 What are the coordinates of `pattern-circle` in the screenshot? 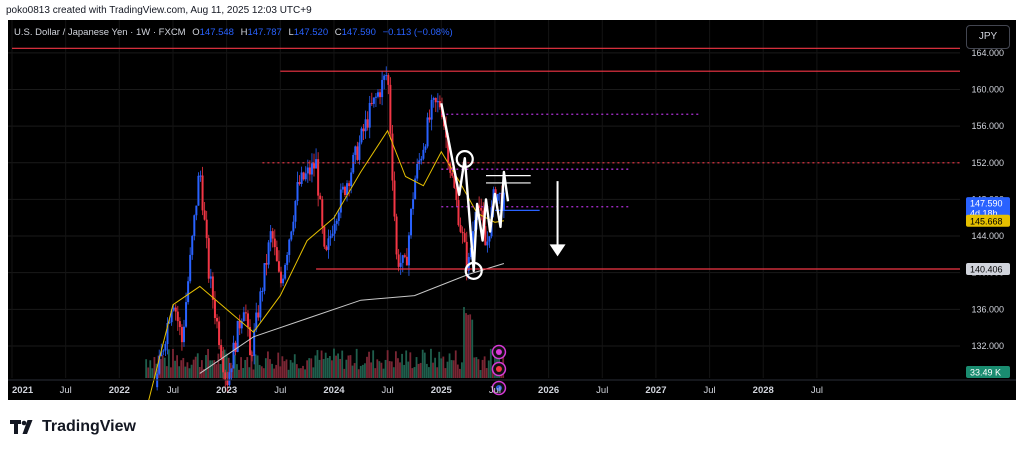 It's located at (473, 270).